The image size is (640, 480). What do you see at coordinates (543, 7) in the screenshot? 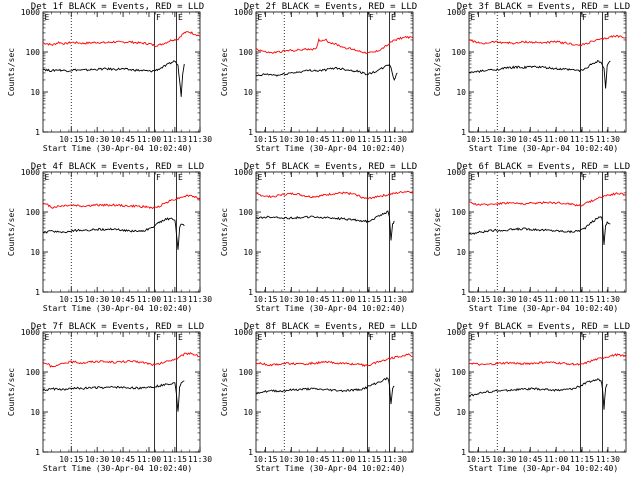
I see `chart-title: Det 3f BLACK = Events, RED = LLD` at bounding box center [543, 7].